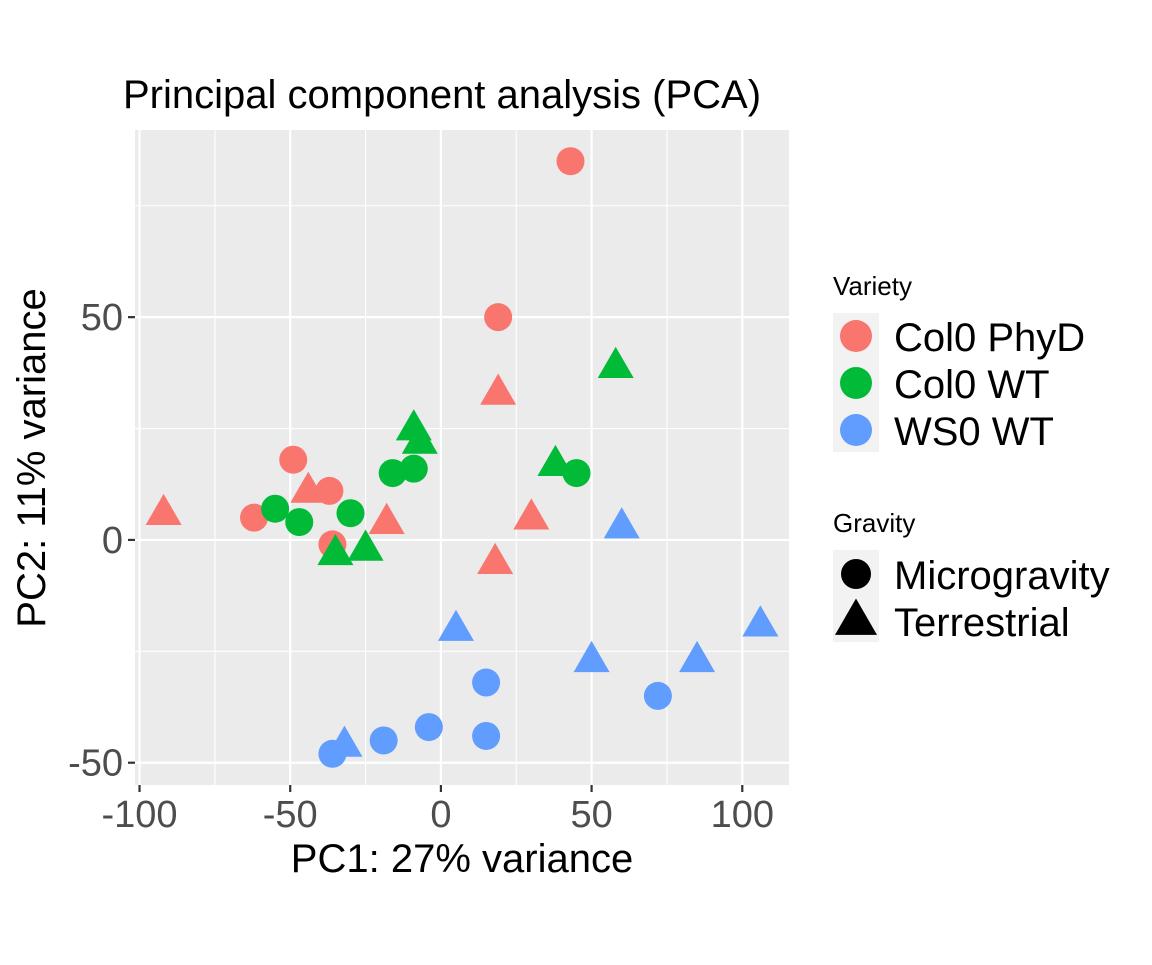 The width and height of the screenshot is (1152, 965). Describe the element at coordinates (442, 95) in the screenshot. I see `chart-title: Principal component analysis (PCA)` at that location.